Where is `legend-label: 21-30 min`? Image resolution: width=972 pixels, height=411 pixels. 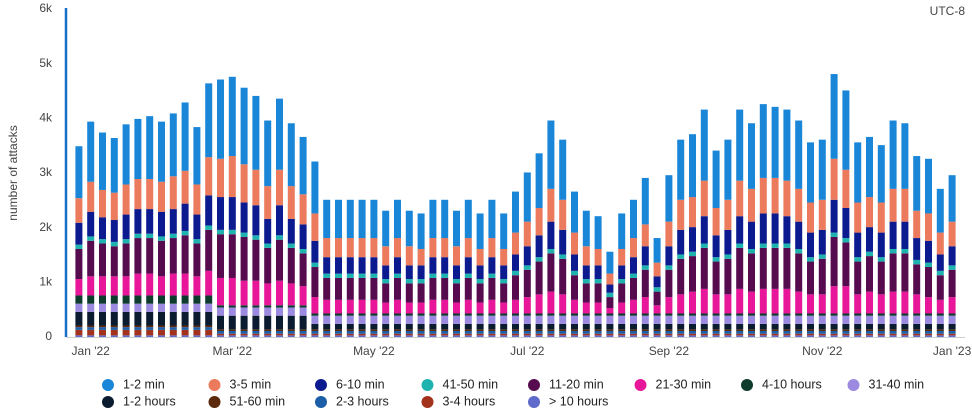 legend-label: 21-30 min is located at coordinates (684, 384).